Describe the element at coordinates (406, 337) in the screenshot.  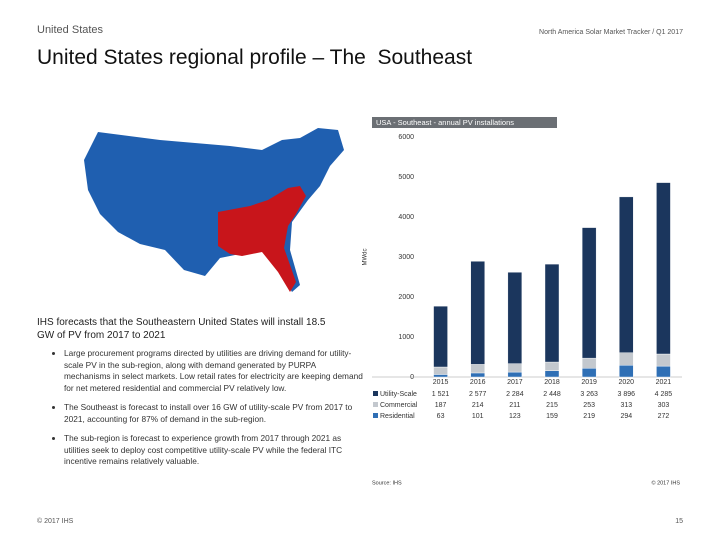
I see `y-tick-label: 1000` at that location.